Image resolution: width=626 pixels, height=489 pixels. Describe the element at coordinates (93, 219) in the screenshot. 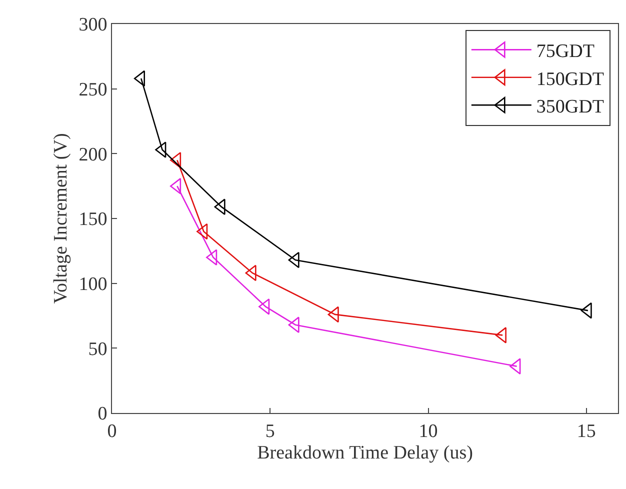

I see `y-tick-label: 150` at that location.